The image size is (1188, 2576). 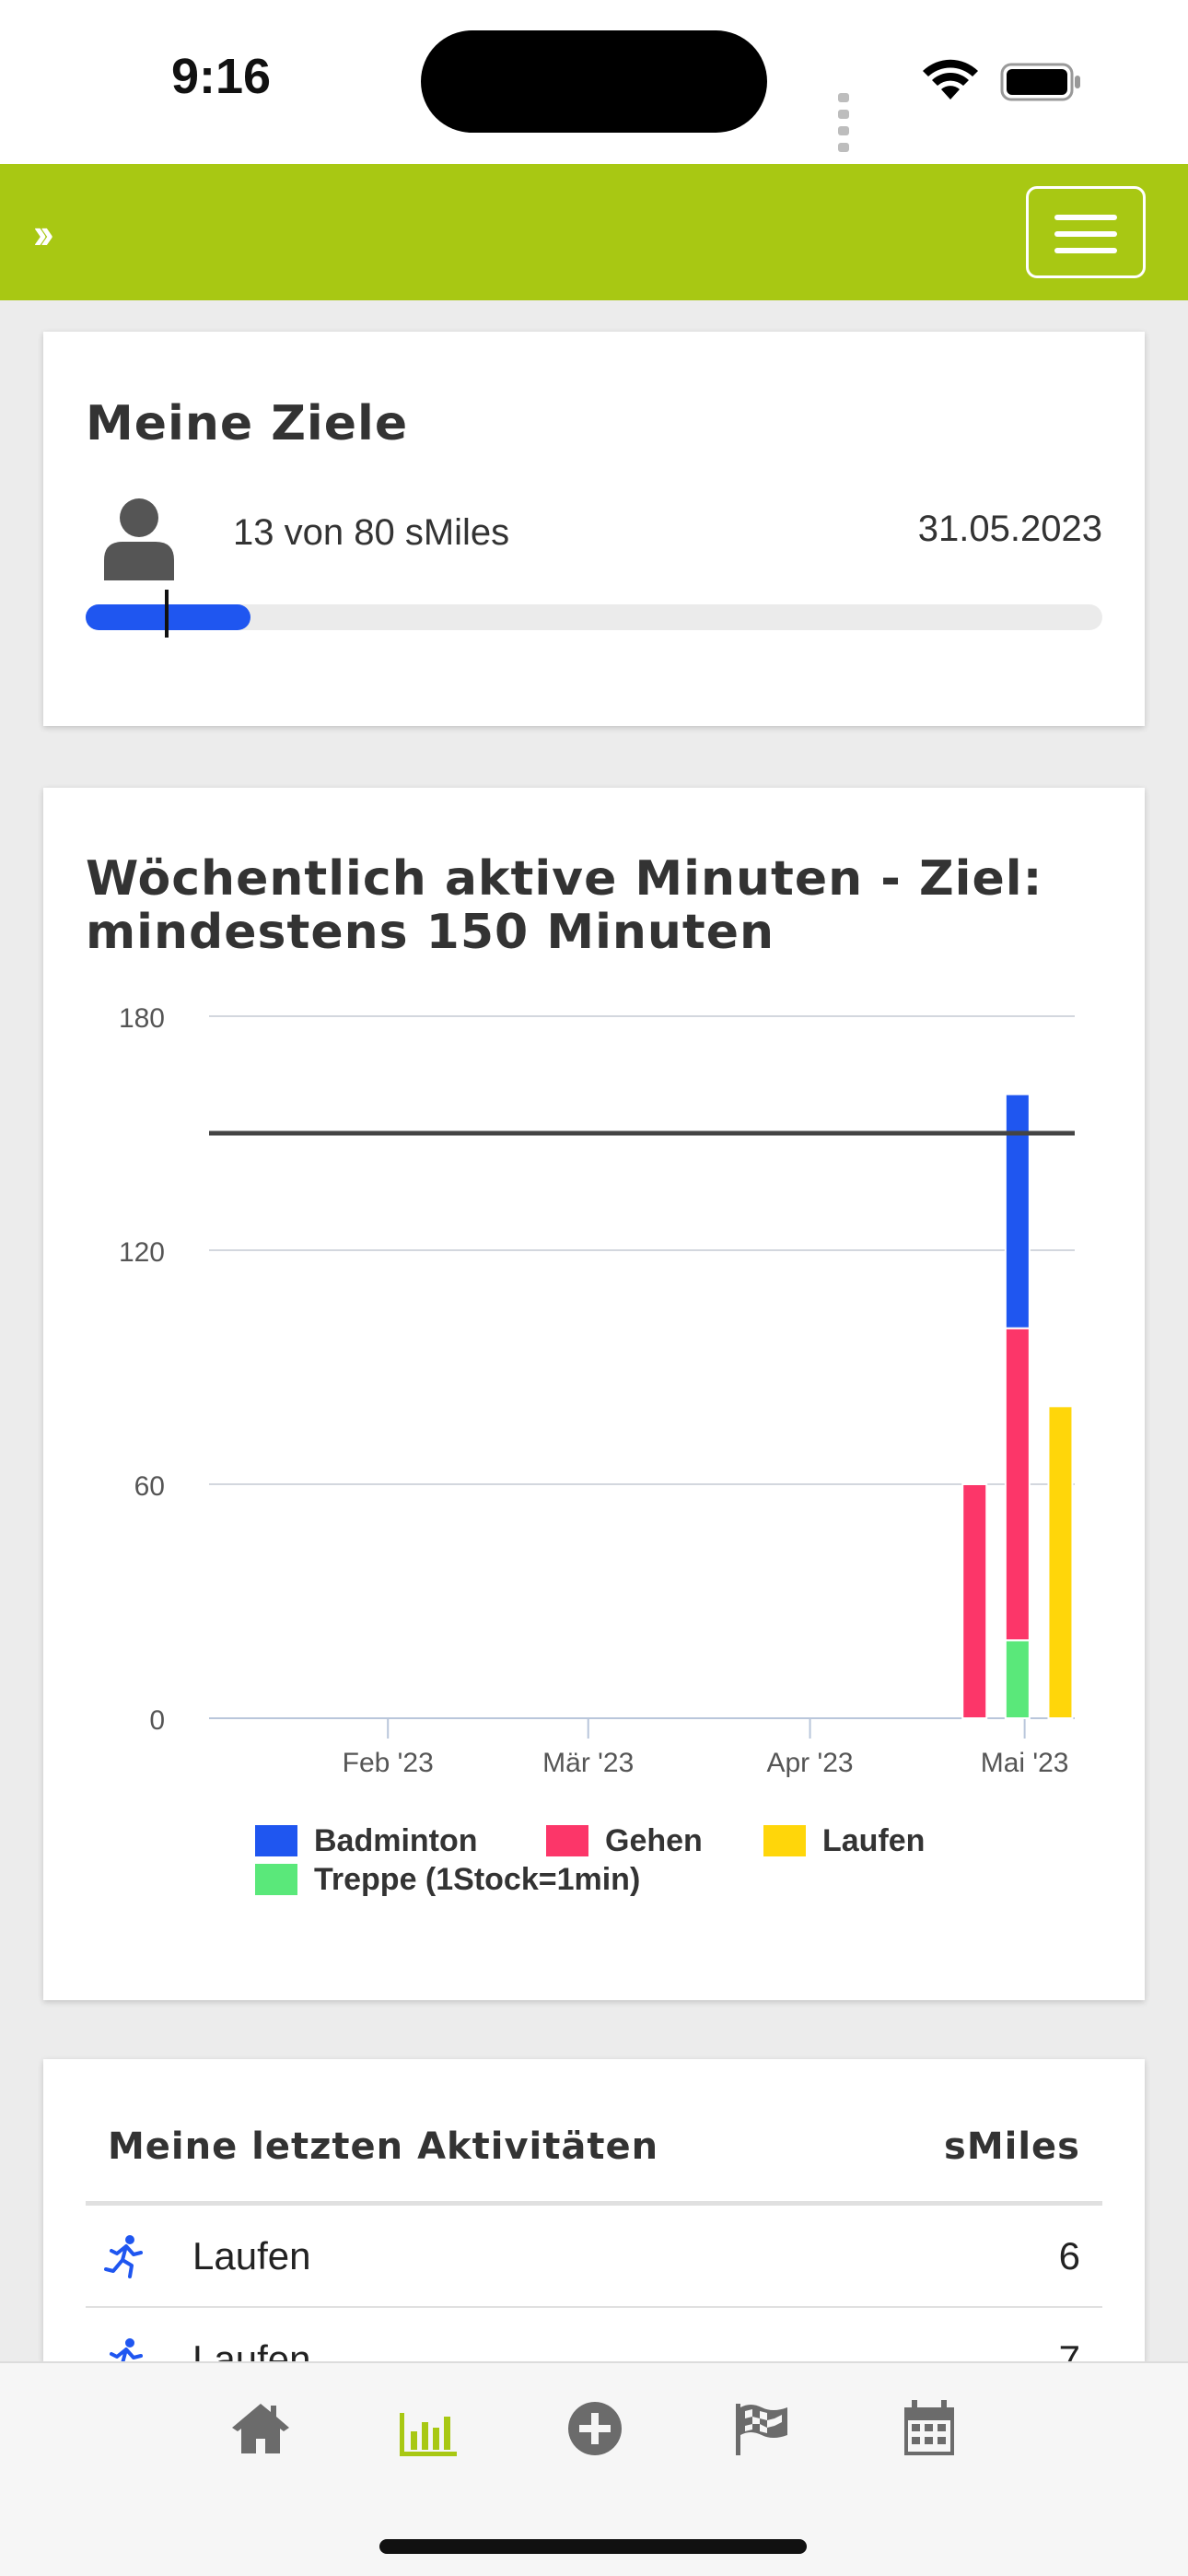 What do you see at coordinates (594, 2257) in the screenshot?
I see `activity-row: Laufen 6` at bounding box center [594, 2257].